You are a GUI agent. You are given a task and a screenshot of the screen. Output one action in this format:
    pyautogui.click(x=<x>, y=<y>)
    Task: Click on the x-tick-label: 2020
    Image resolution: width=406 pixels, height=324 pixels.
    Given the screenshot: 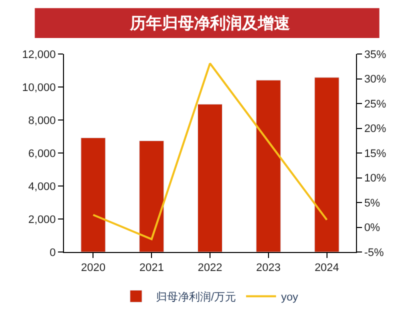 What is the action you would take?
    pyautogui.click(x=93, y=268)
    